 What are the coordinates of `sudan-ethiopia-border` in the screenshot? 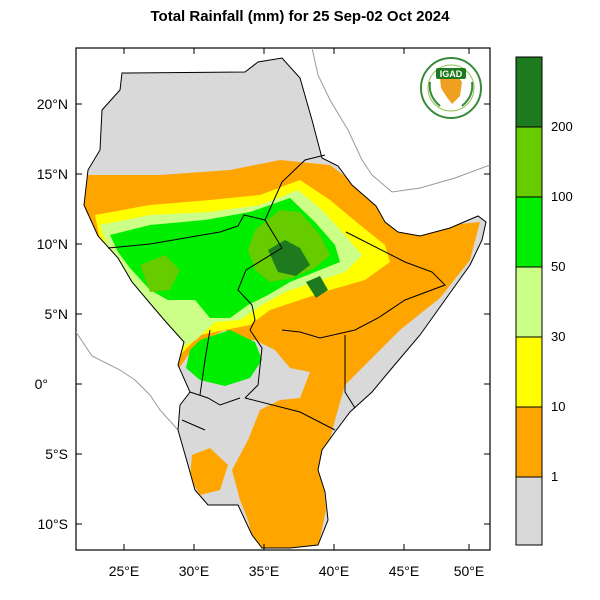 It's located at (295, 187).